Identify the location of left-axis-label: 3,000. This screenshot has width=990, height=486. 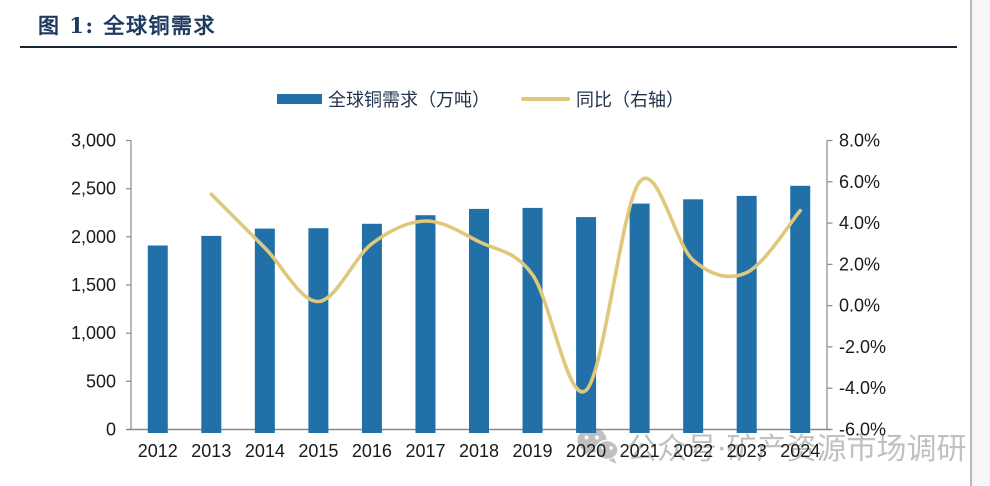
(93, 141).